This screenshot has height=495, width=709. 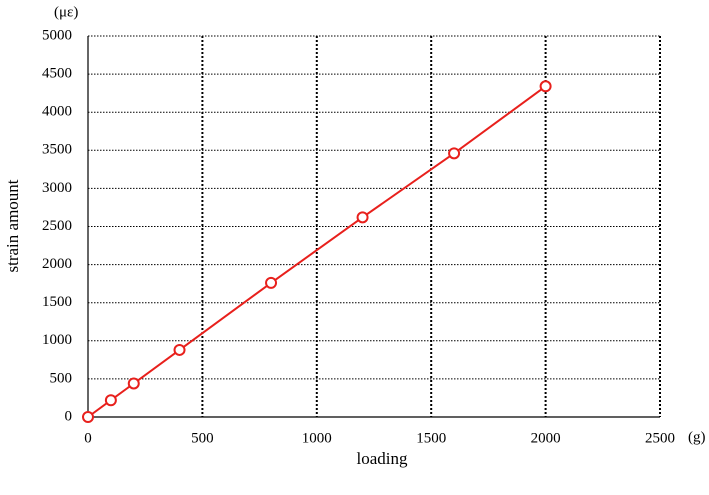 I want to click on y-tick-label: 4000, so click(x=57, y=112).